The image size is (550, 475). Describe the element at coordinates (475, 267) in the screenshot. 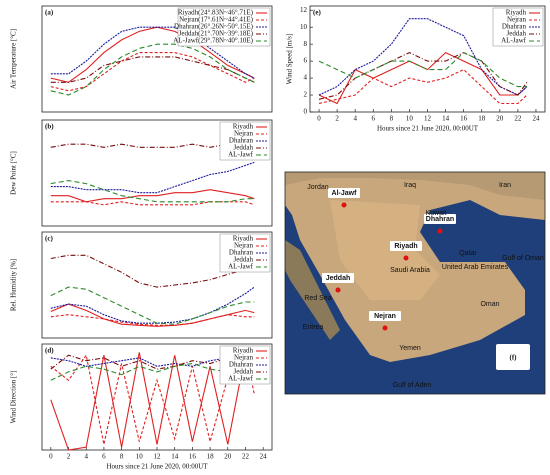

I see `place-label: United Arab Emirates` at that location.